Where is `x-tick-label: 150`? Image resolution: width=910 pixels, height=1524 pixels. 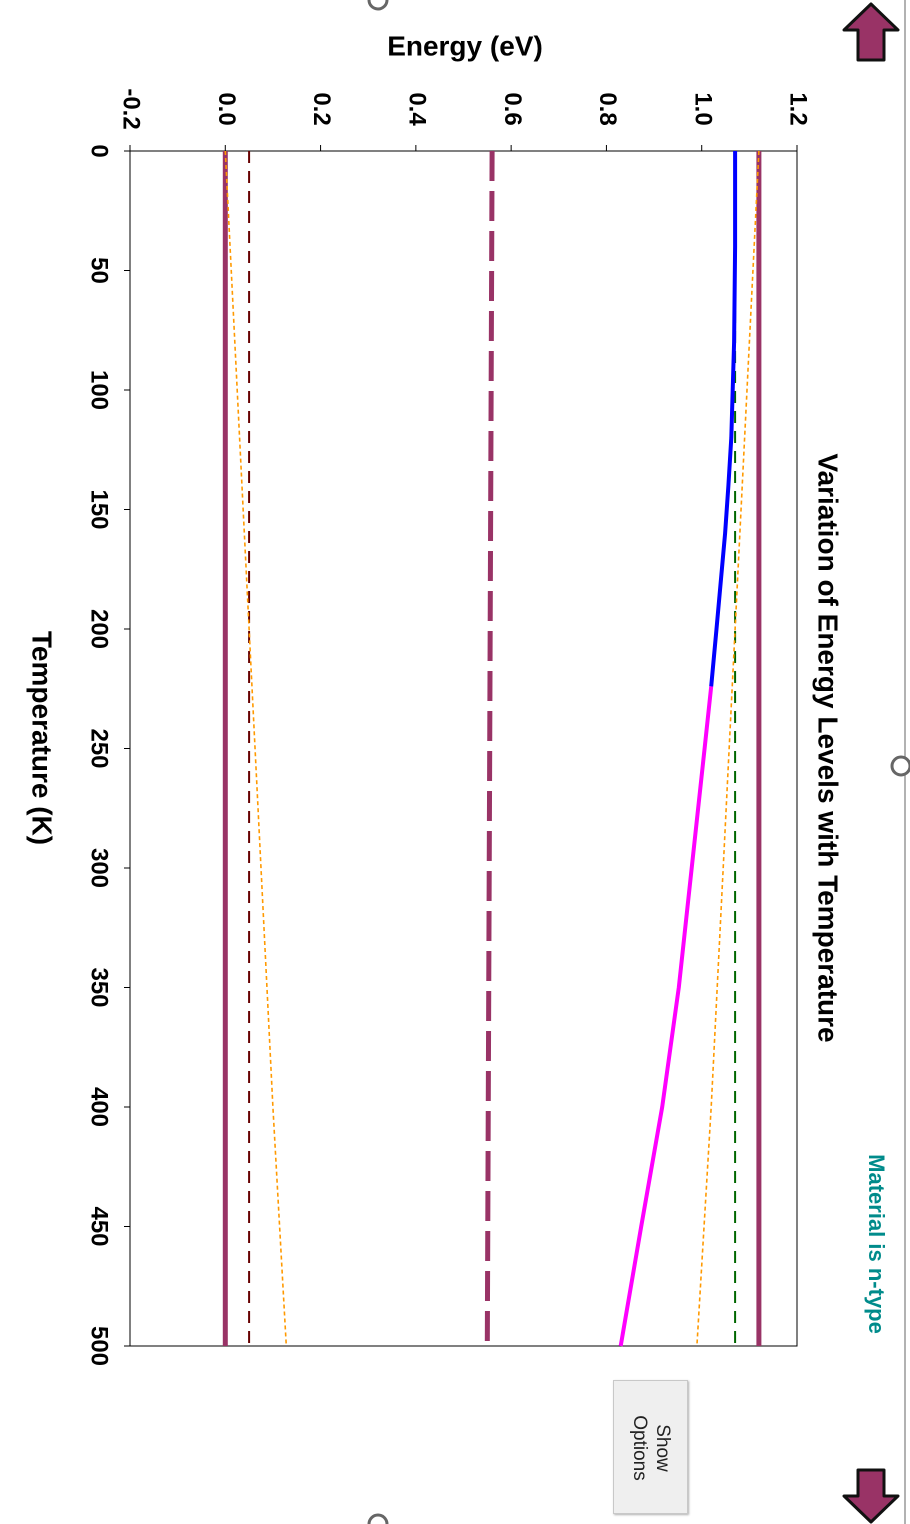 x-tick-label: 150 is located at coordinates (99, 509).